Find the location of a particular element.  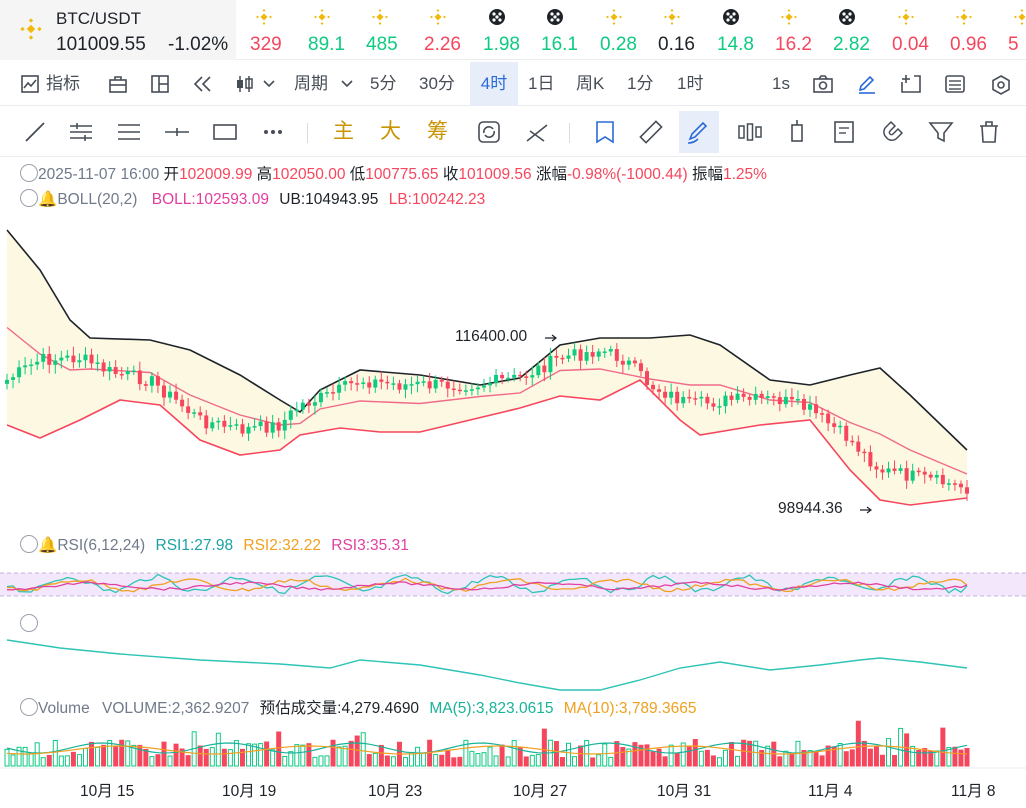

ticker-item: 0.04 is located at coordinates (911, 30).